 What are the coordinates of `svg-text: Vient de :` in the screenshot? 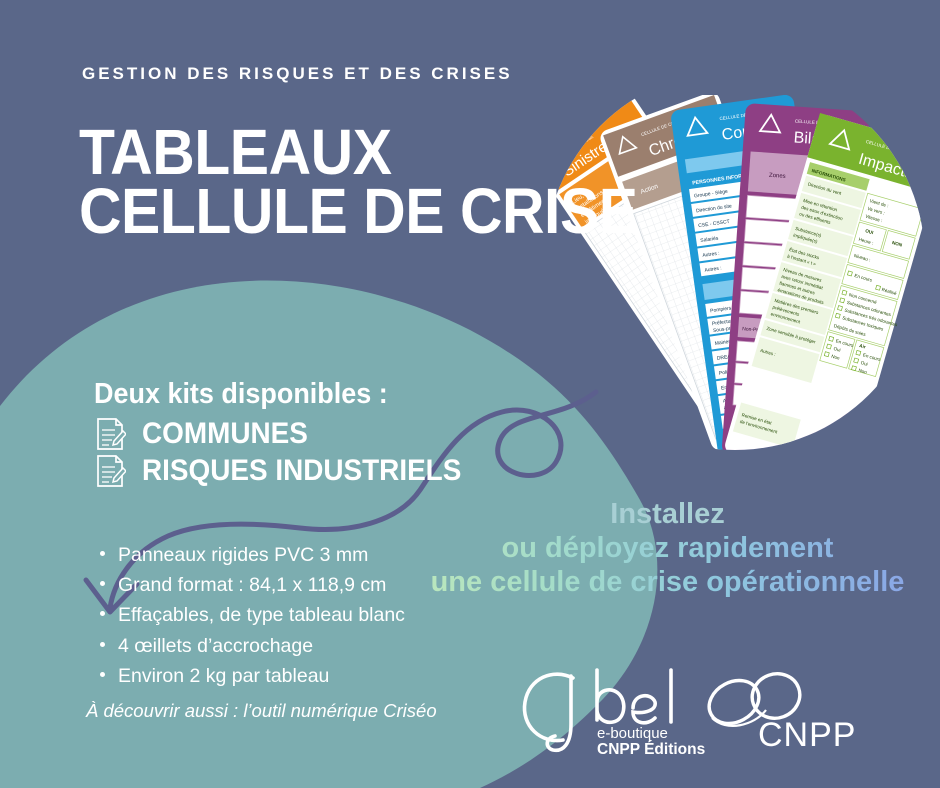 It's located at (879, 203).